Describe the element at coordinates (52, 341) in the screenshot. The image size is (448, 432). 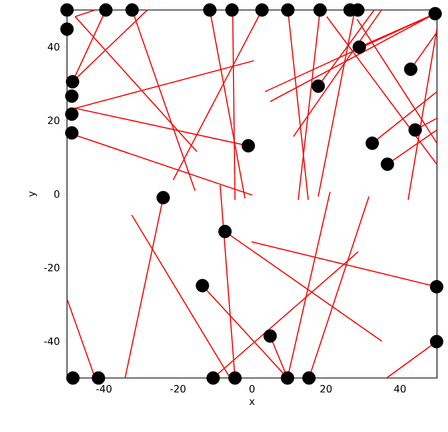
I see `y-tick-label: -40` at that location.